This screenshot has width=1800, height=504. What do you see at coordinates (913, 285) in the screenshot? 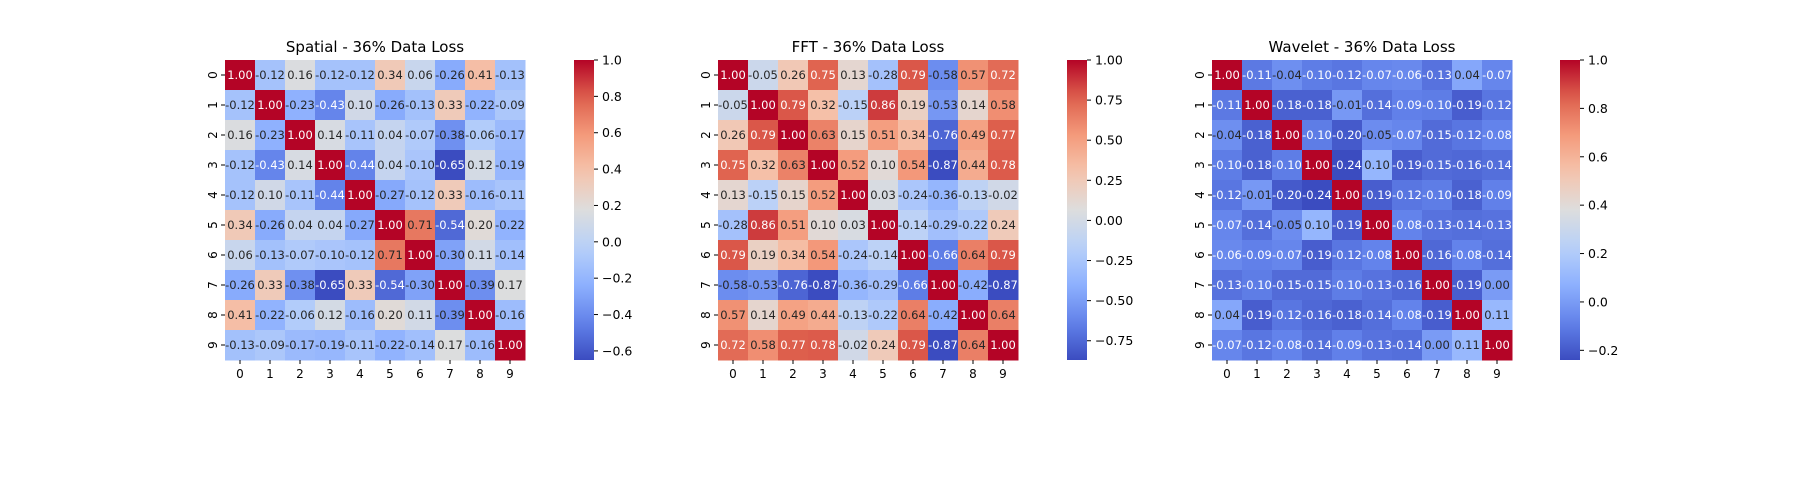
I see `cell-value-label: -0.66` at bounding box center [913, 285].